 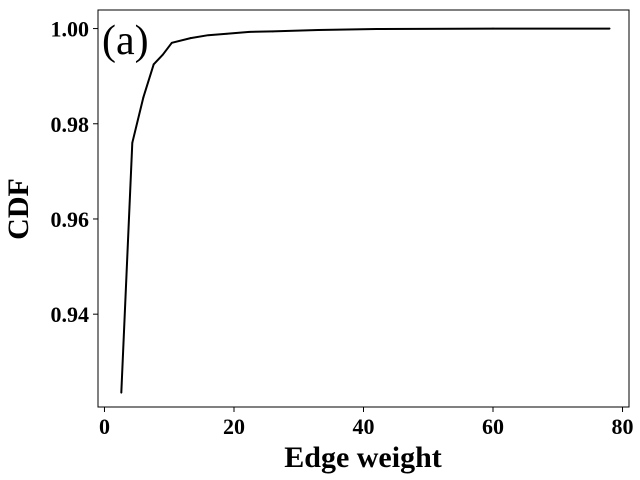 What do you see at coordinates (18, 209) in the screenshot?
I see `y-axis-title: CDF` at bounding box center [18, 209].